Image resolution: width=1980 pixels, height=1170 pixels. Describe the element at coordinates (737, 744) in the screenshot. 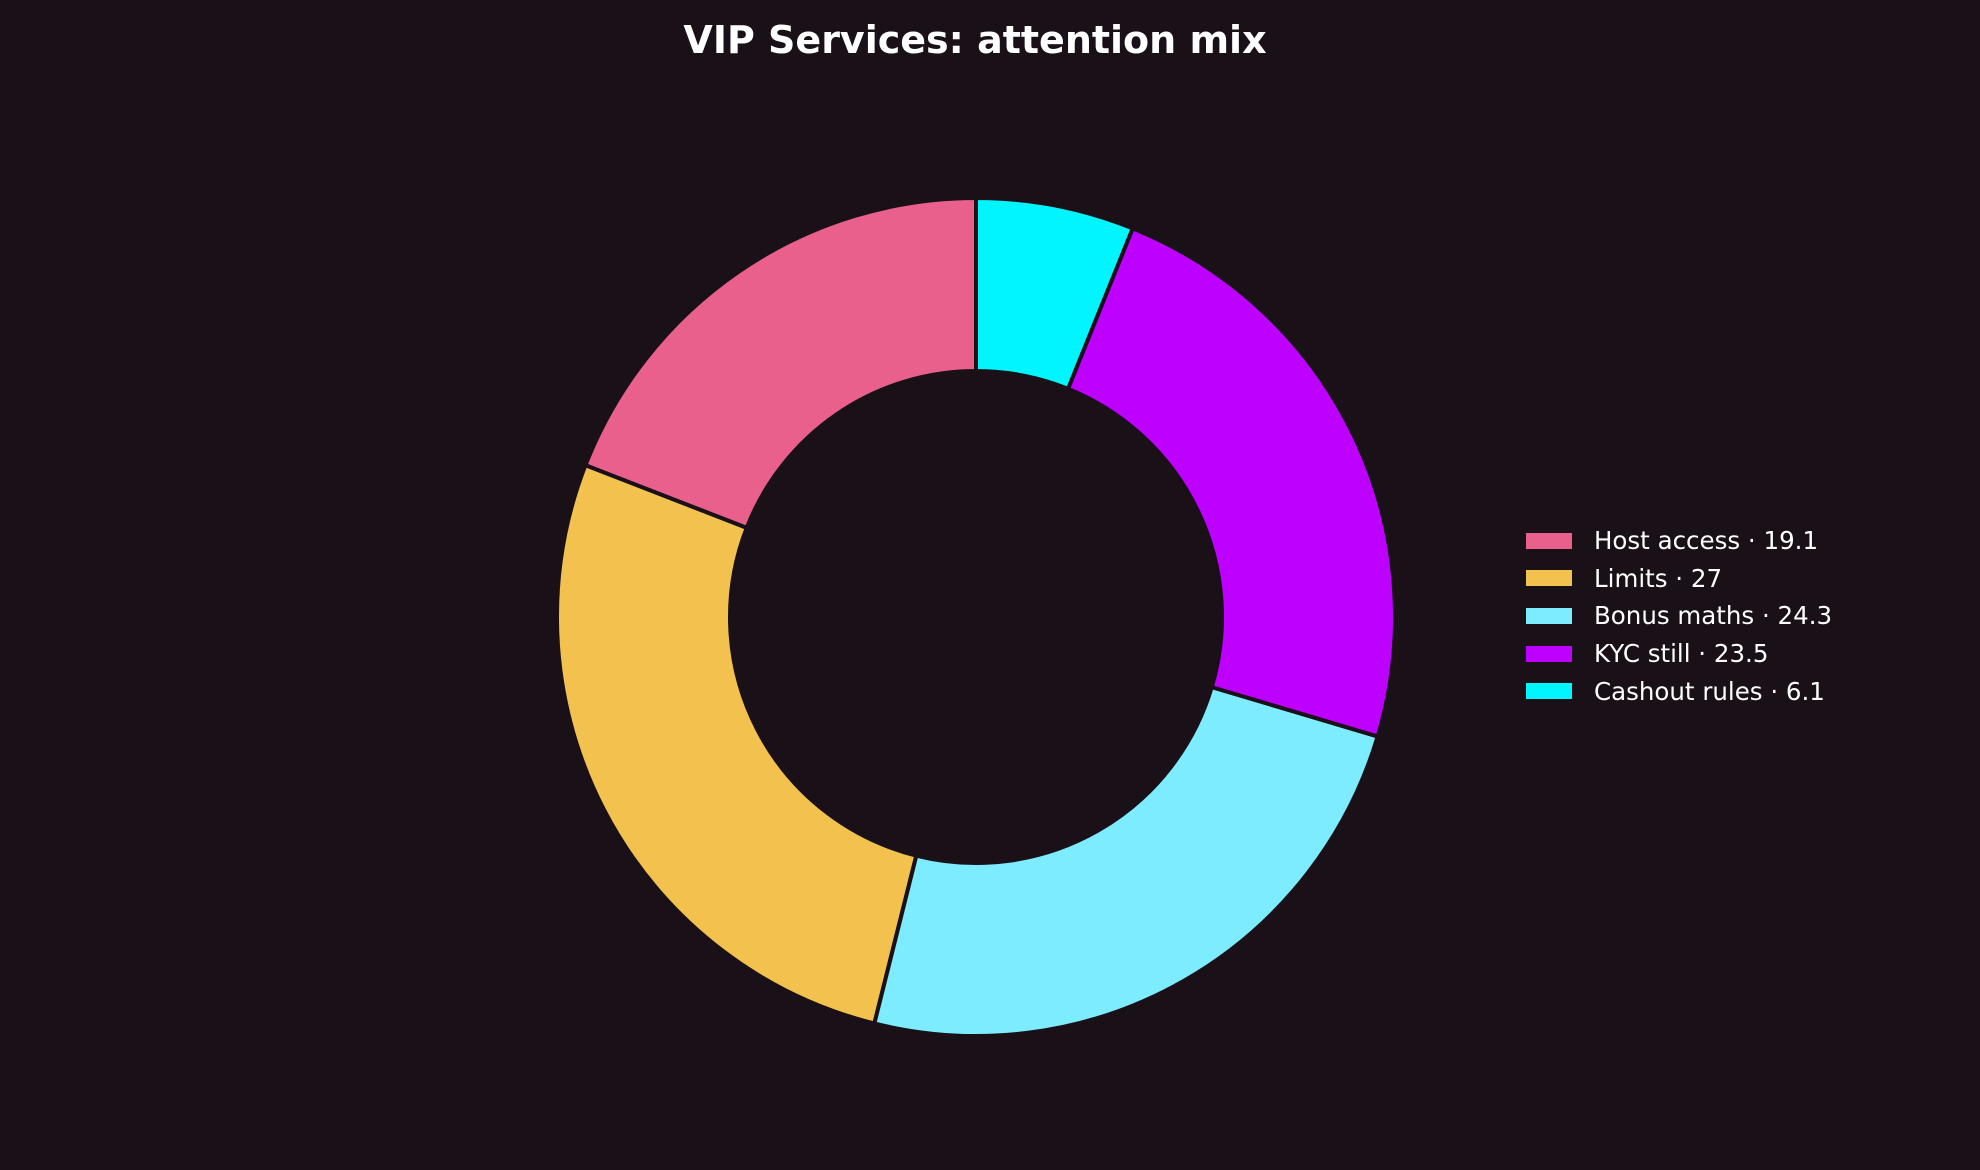

I see `donut-slice-limits` at that location.